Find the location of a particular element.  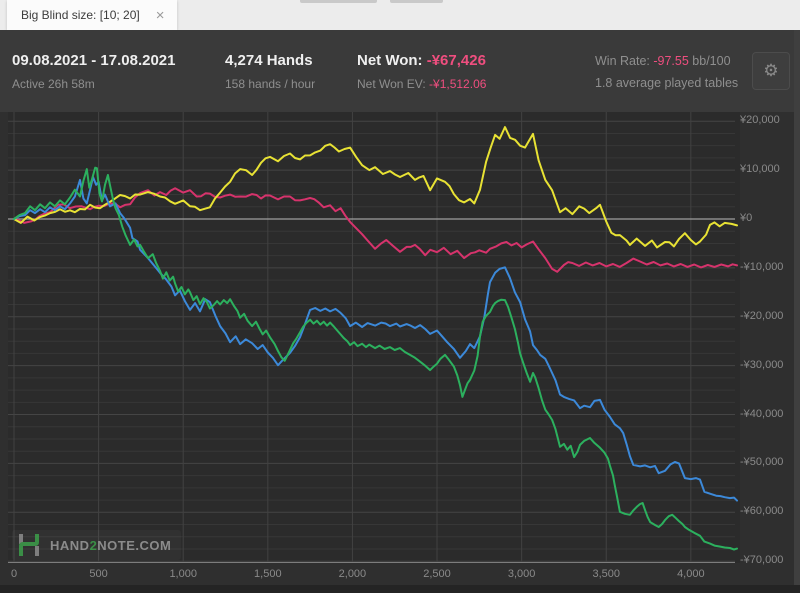

x-axis-tick-label: 2,500 is located at coordinates (437, 574).